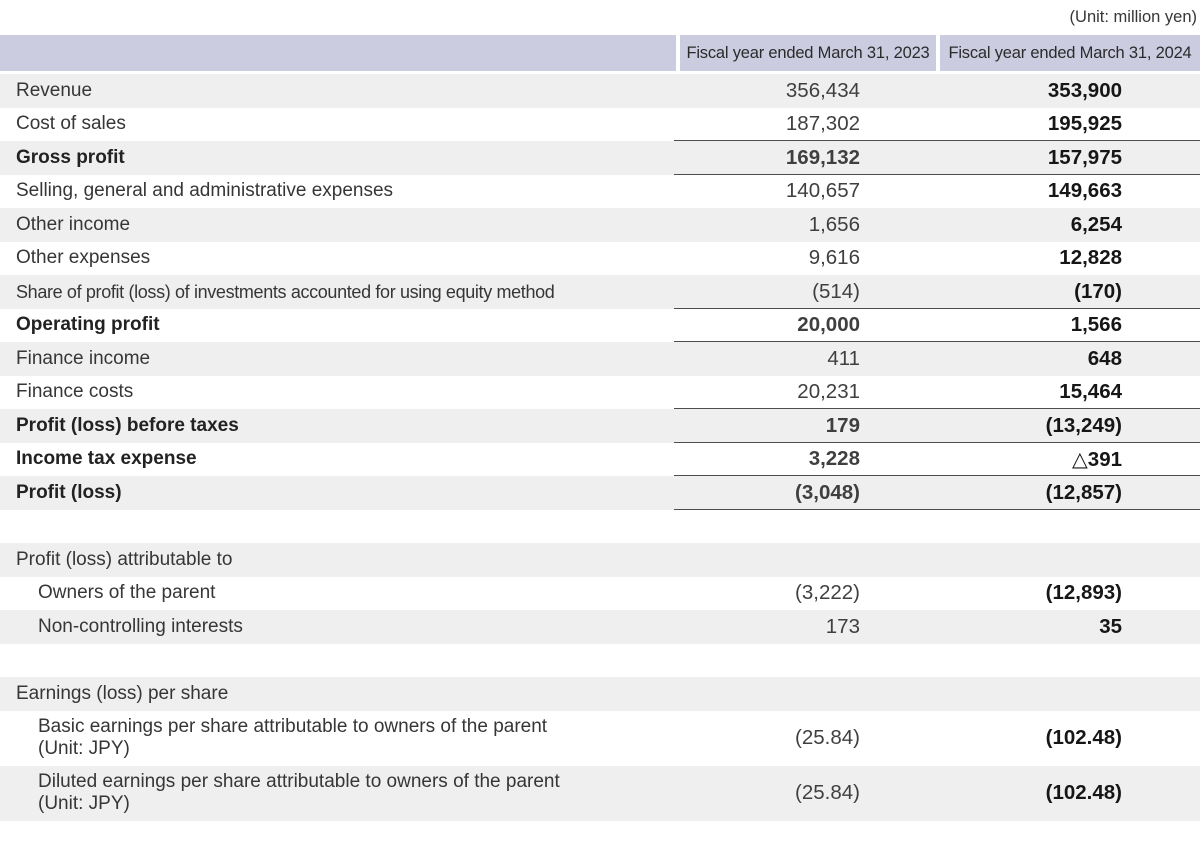  Describe the element at coordinates (70, 157) in the screenshot. I see `row-label: Gross profit` at that location.